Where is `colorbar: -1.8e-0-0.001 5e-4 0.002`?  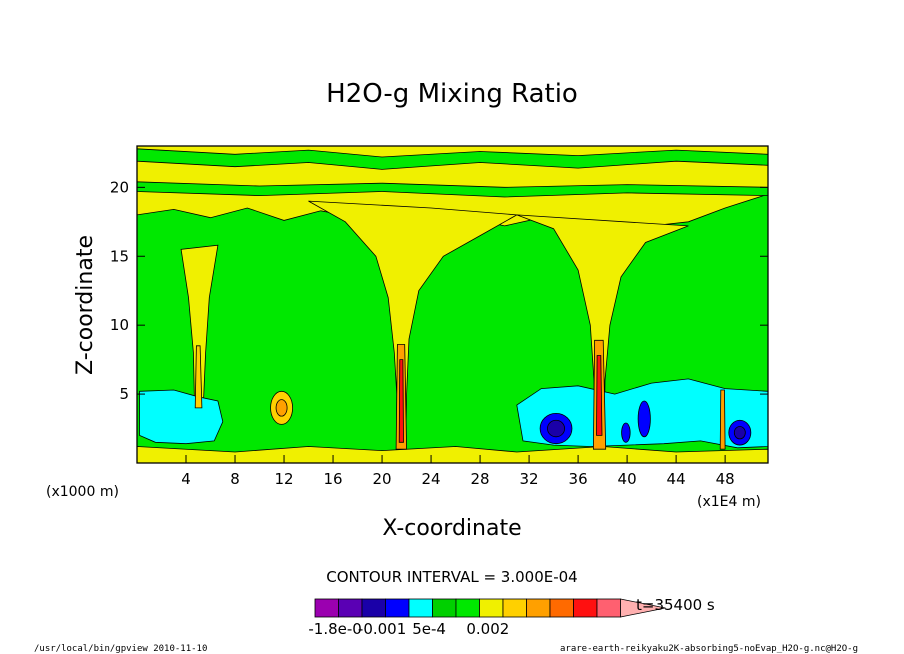 colorbar: -1.8e-0-0.001 5e-4 0.002 is located at coordinates (487, 618).